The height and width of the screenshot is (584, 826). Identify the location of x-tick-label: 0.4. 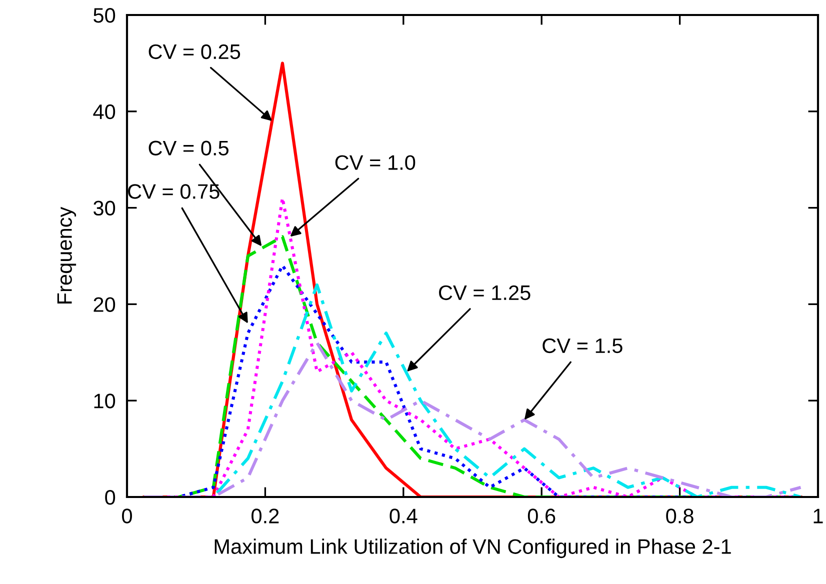
(404, 516).